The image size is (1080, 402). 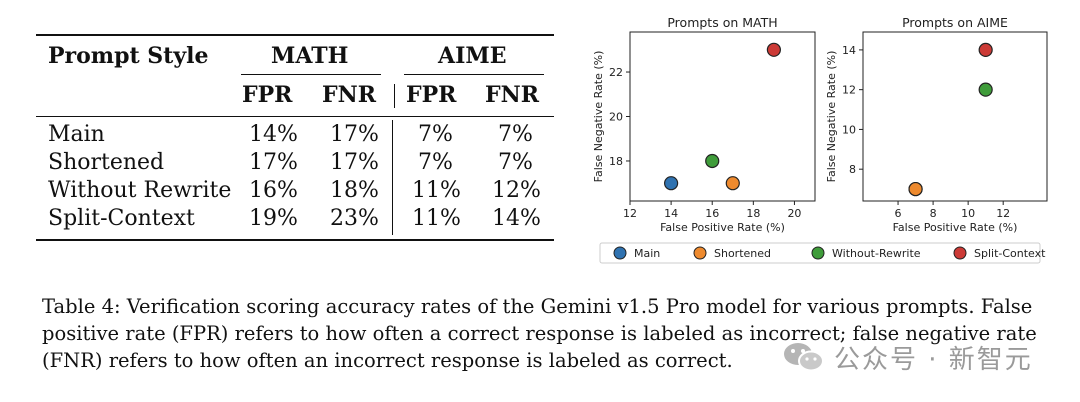 What do you see at coordinates (273, 218) in the screenshot?
I see `table-cell: 19%` at bounding box center [273, 218].